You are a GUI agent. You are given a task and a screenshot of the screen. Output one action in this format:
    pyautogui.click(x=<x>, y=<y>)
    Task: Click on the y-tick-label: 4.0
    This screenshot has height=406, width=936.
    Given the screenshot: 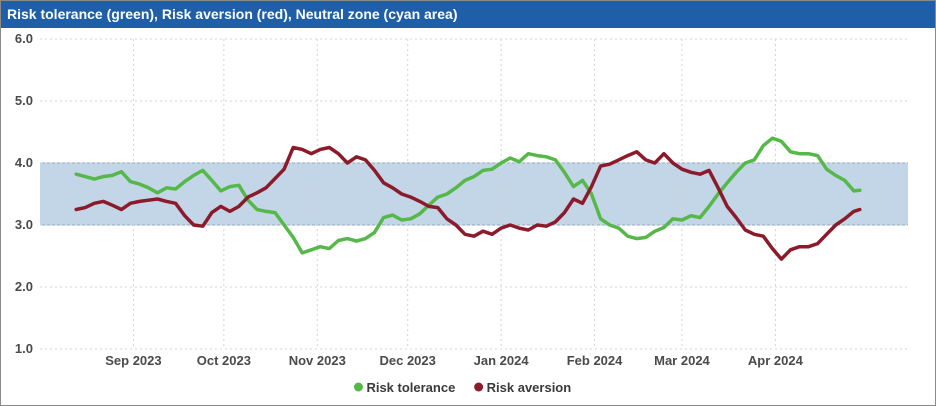 What is the action you would take?
    pyautogui.click(x=24, y=162)
    